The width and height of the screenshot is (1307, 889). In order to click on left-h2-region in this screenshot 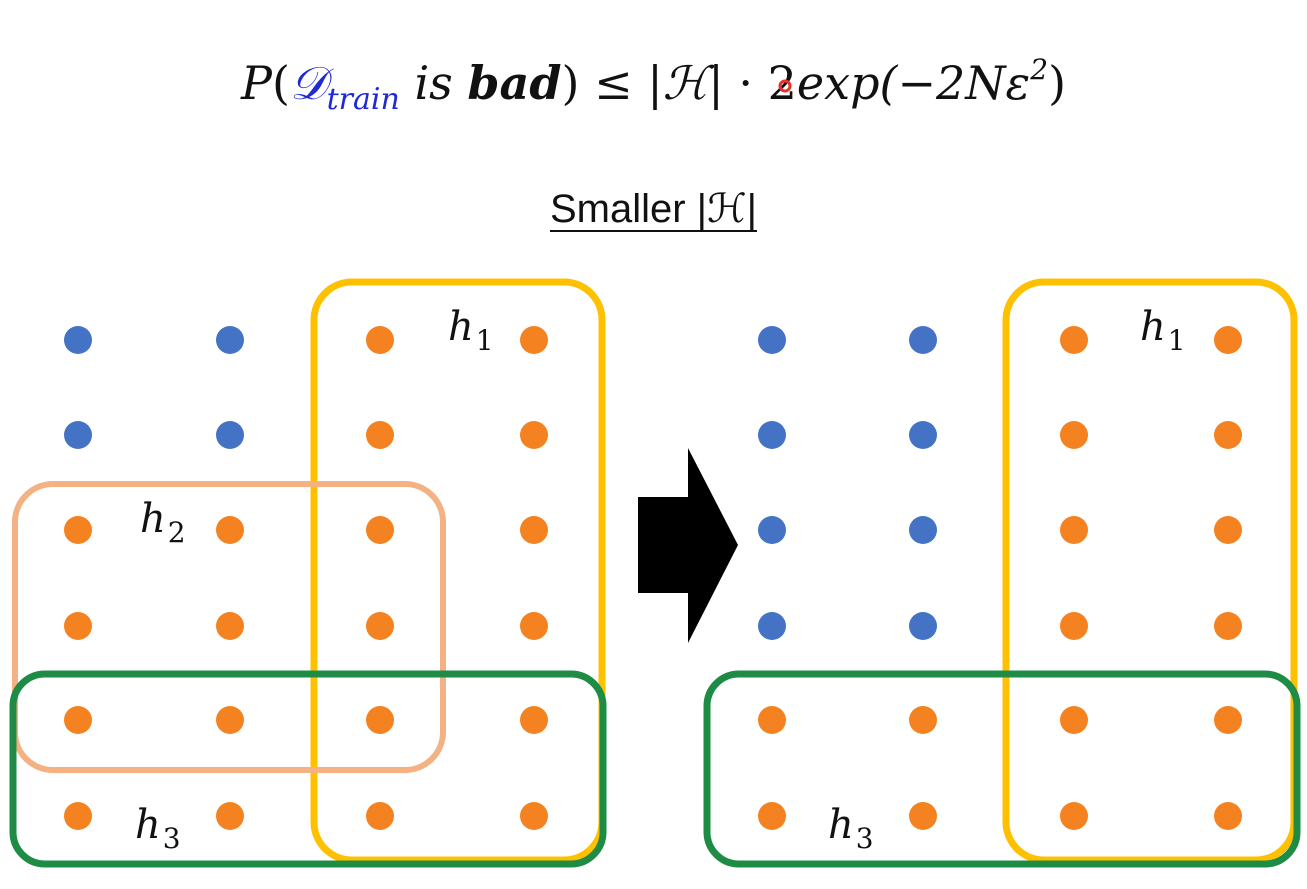, I will do `click(229, 627)`.